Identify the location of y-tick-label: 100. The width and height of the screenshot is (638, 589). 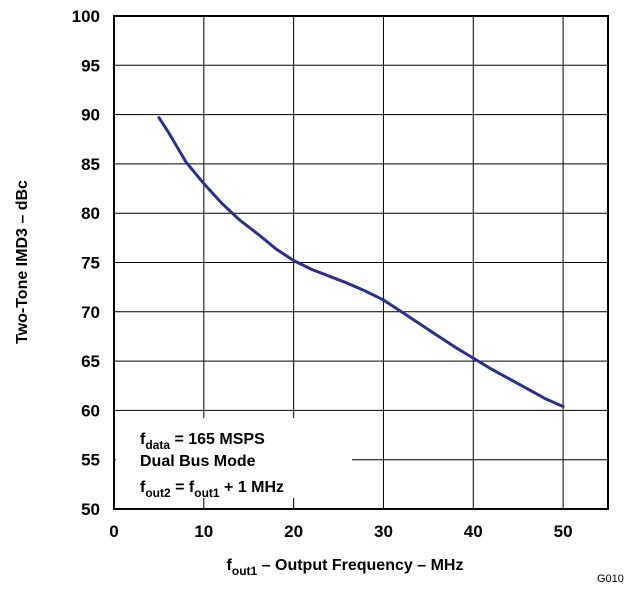
(86, 16).